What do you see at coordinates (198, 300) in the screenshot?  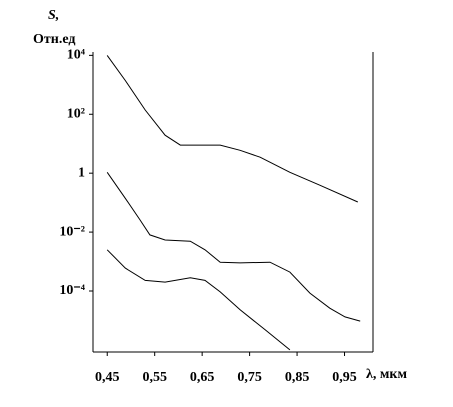 I see `curve` at bounding box center [198, 300].